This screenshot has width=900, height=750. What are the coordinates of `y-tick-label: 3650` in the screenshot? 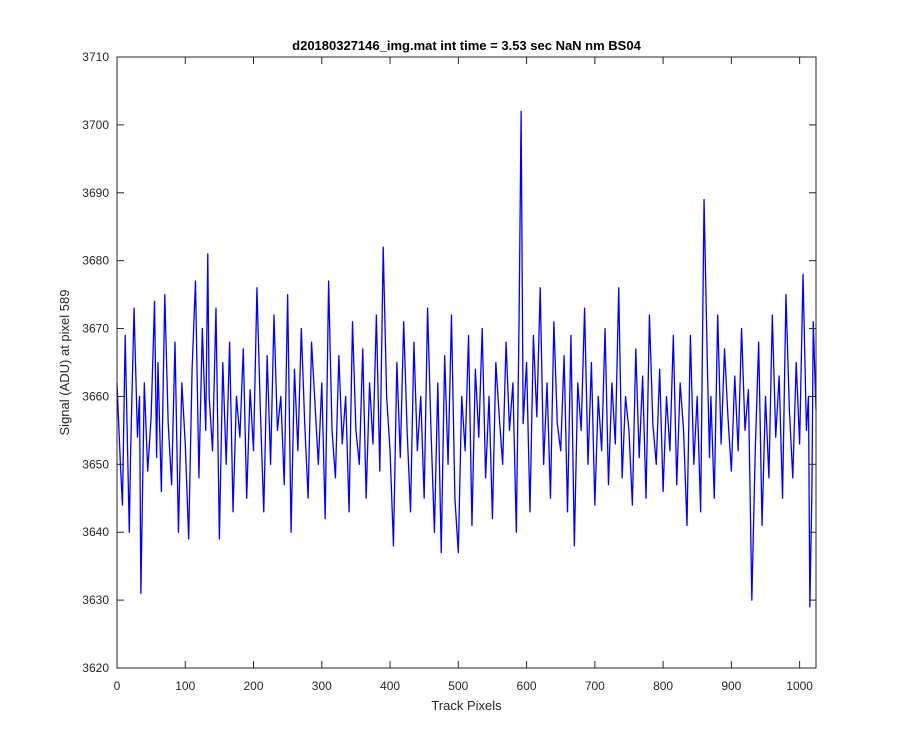 It's located at (95, 464).